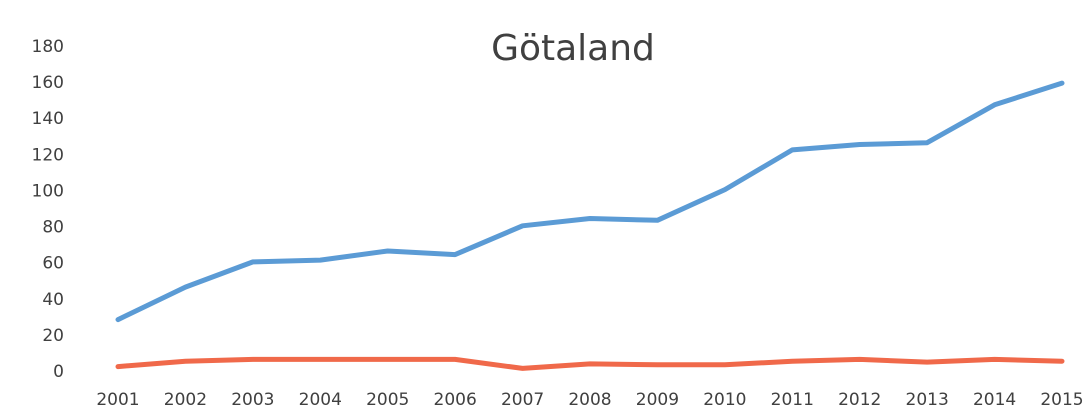 The width and height of the screenshot is (1091, 415). Describe the element at coordinates (53, 264) in the screenshot. I see `y-tick-label: 60` at that location.